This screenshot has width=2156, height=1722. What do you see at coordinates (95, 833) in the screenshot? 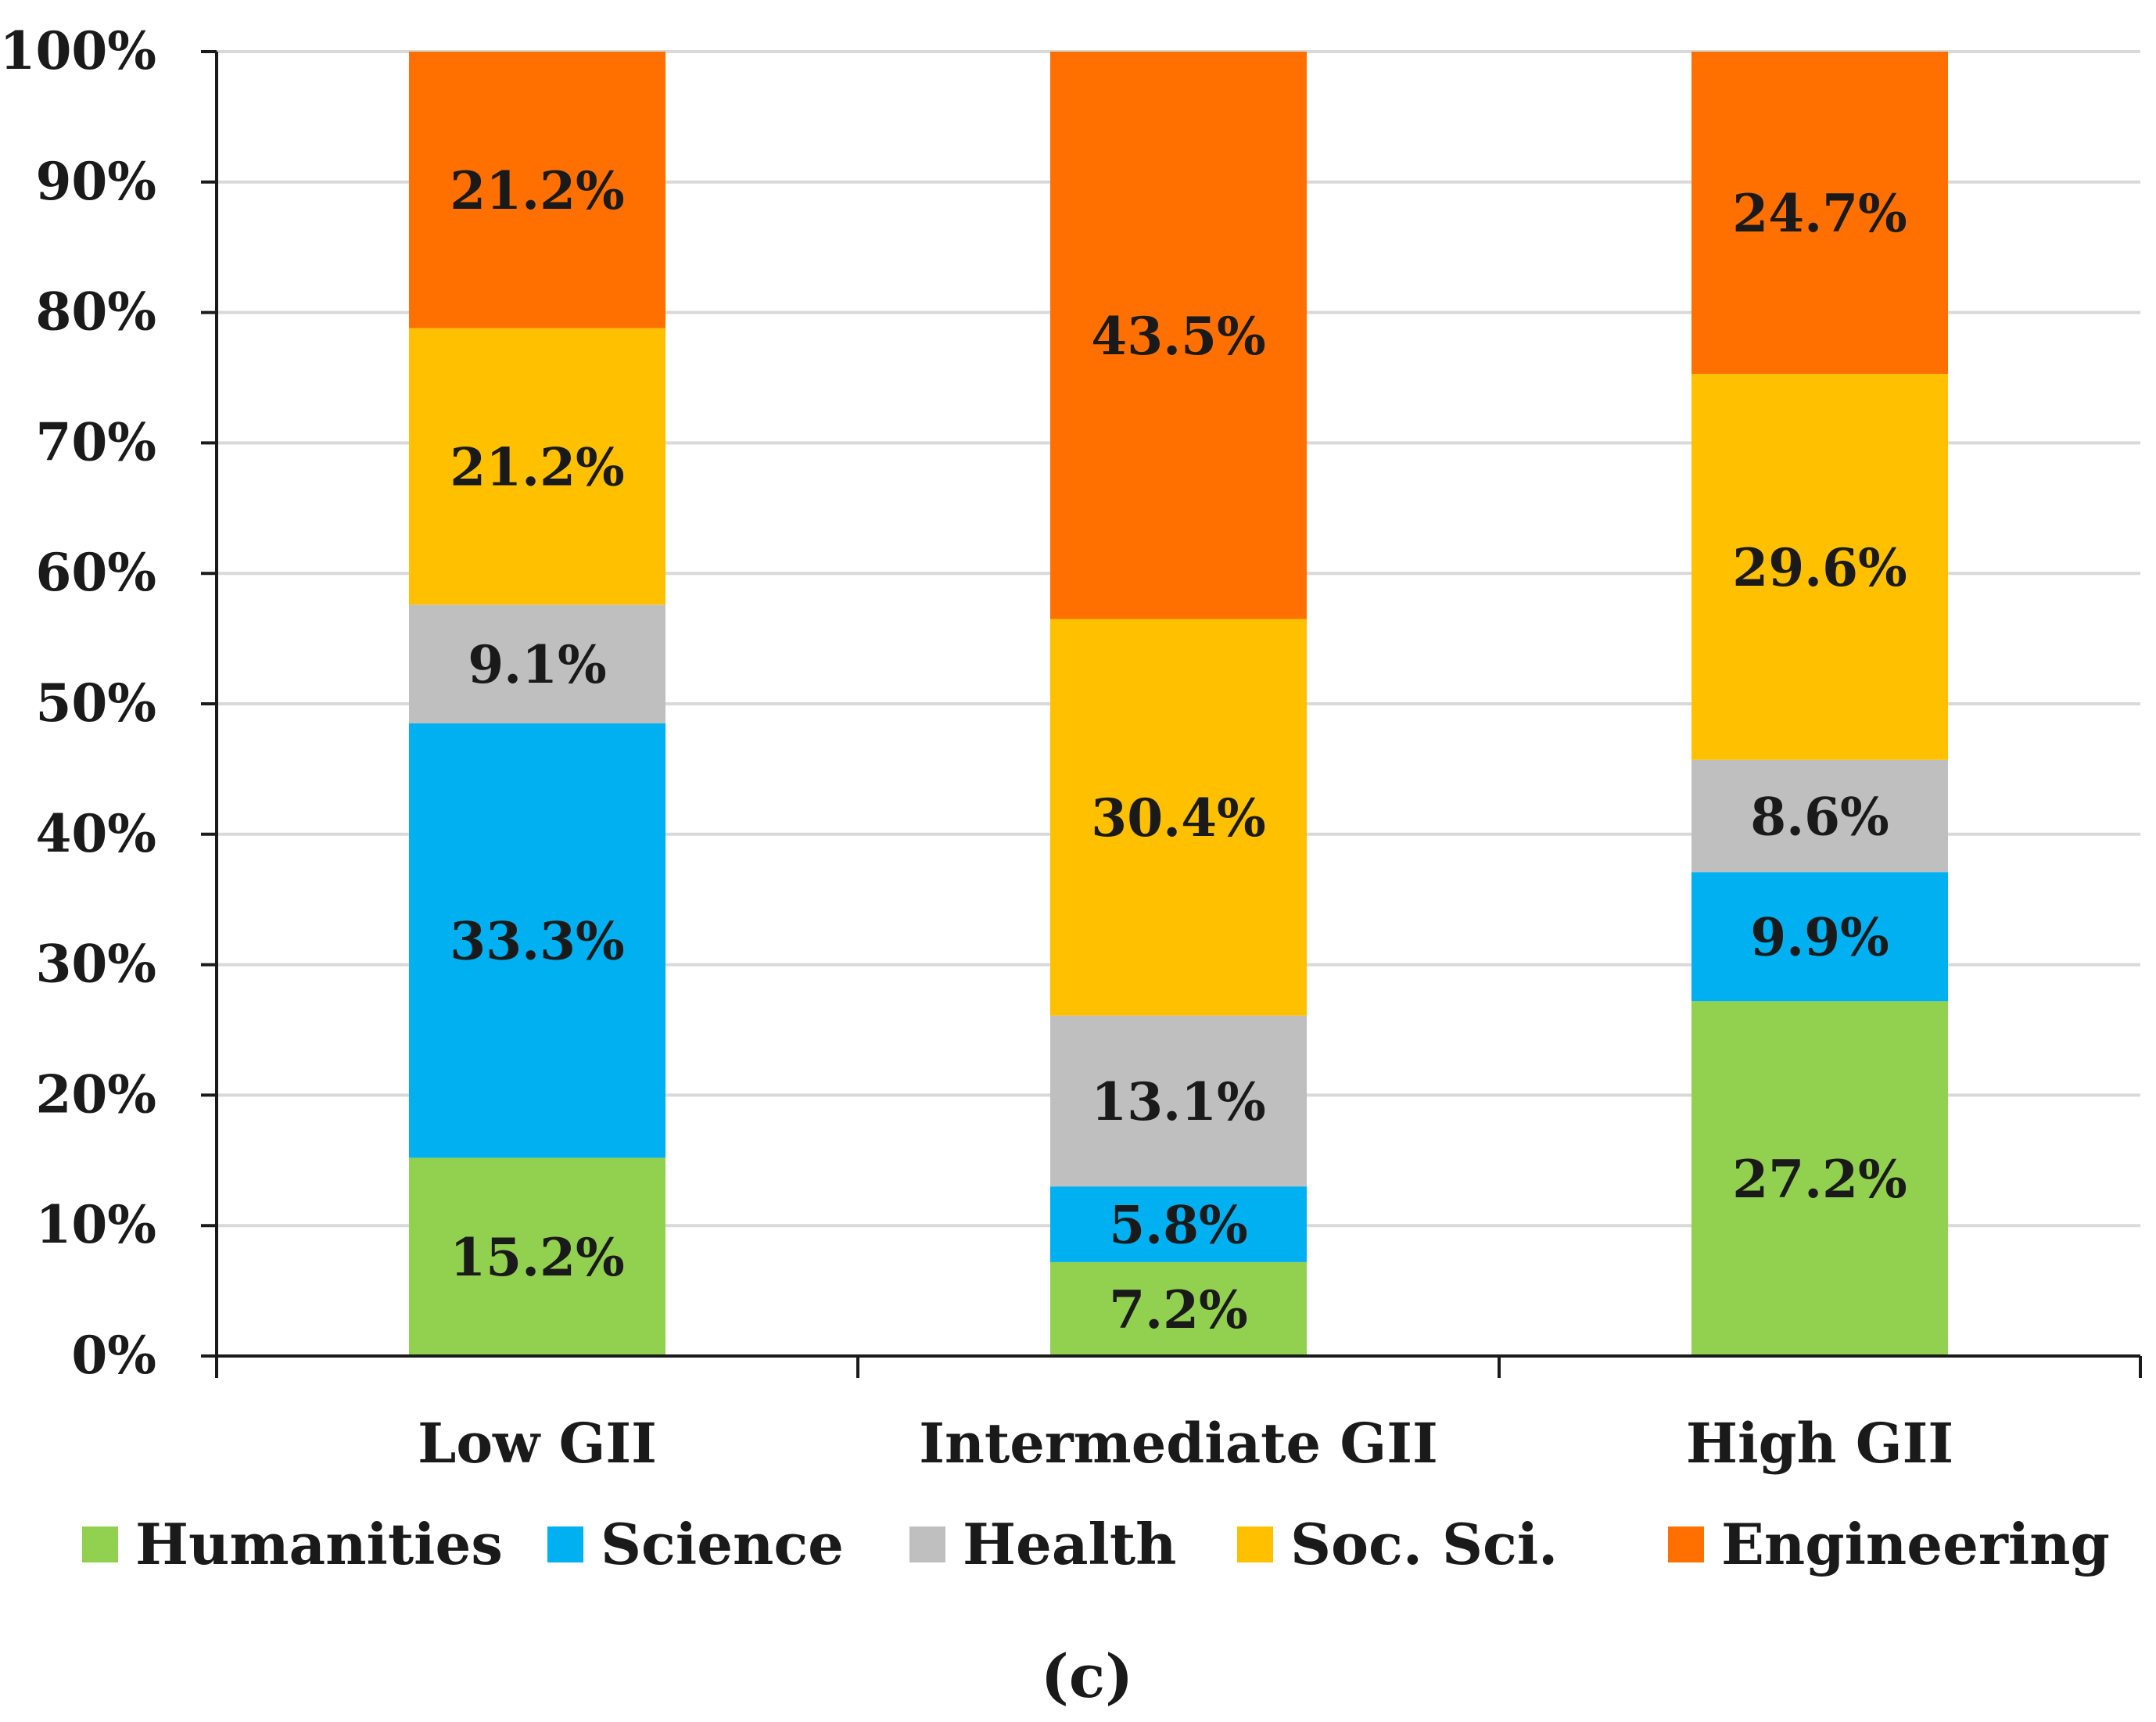
I see `y-tick-label: 40%` at bounding box center [95, 833].